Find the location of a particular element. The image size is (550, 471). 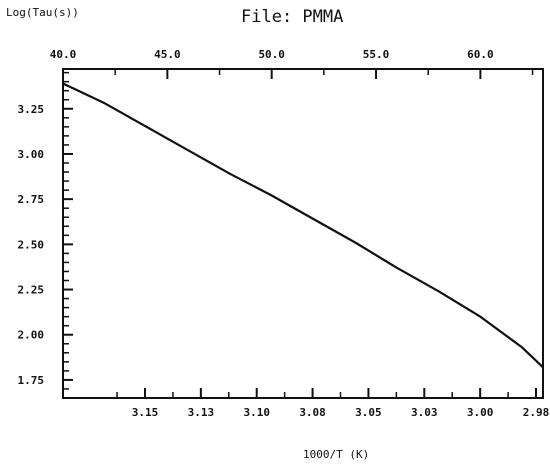

y-axis-label: Log(Tau(s)) is located at coordinates (42, 12).